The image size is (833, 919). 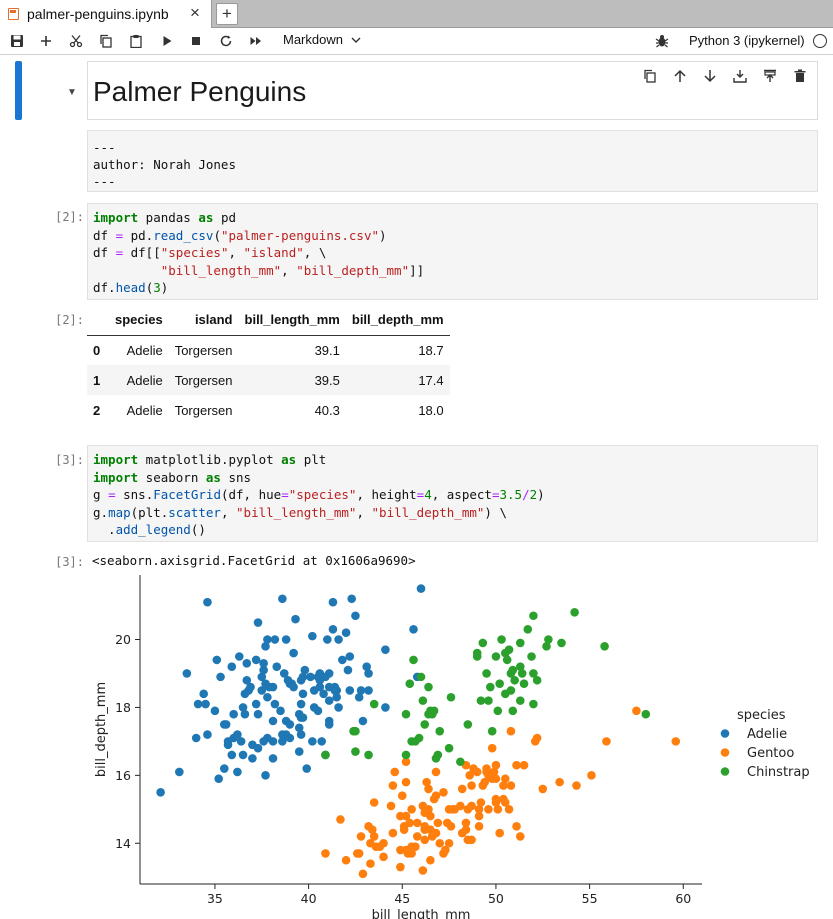 What do you see at coordinates (195, 12) in the screenshot?
I see `close-icon: ×` at bounding box center [195, 12].